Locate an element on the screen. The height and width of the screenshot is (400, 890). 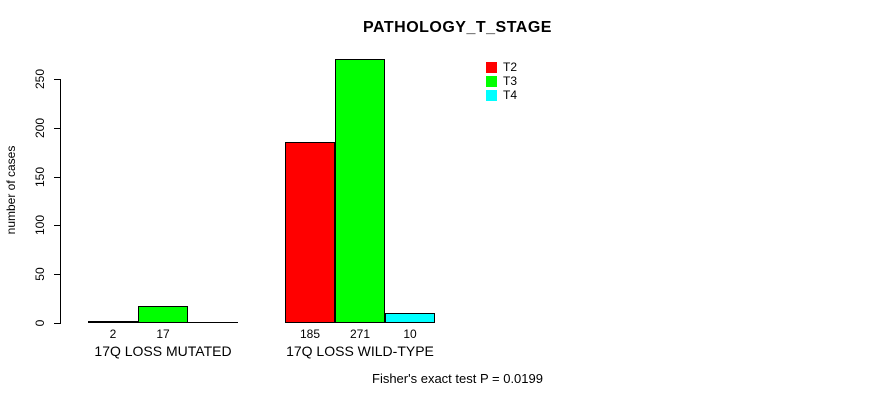
bar-value-label: 10 is located at coordinates (410, 334).